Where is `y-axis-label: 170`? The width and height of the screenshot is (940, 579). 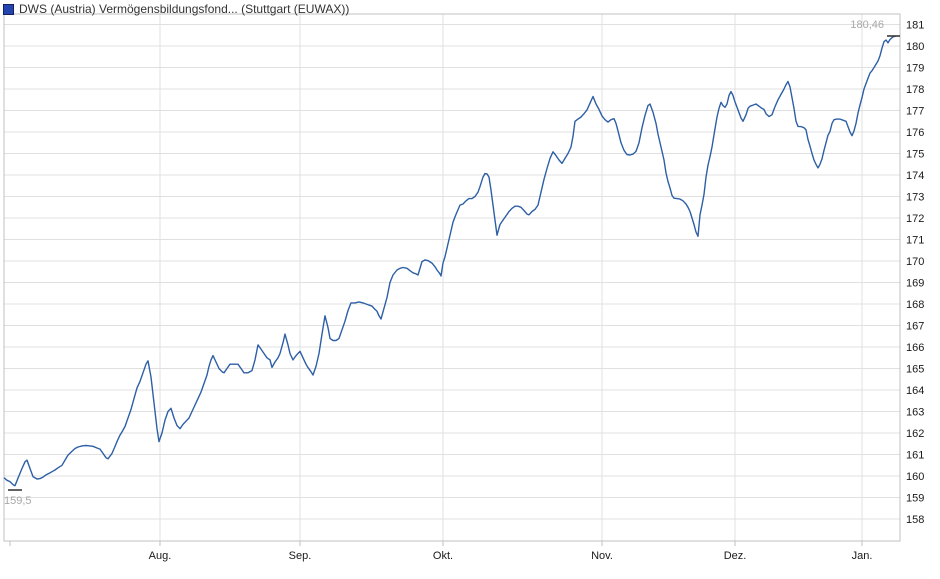 y-axis-label: 170 is located at coordinates (915, 262).